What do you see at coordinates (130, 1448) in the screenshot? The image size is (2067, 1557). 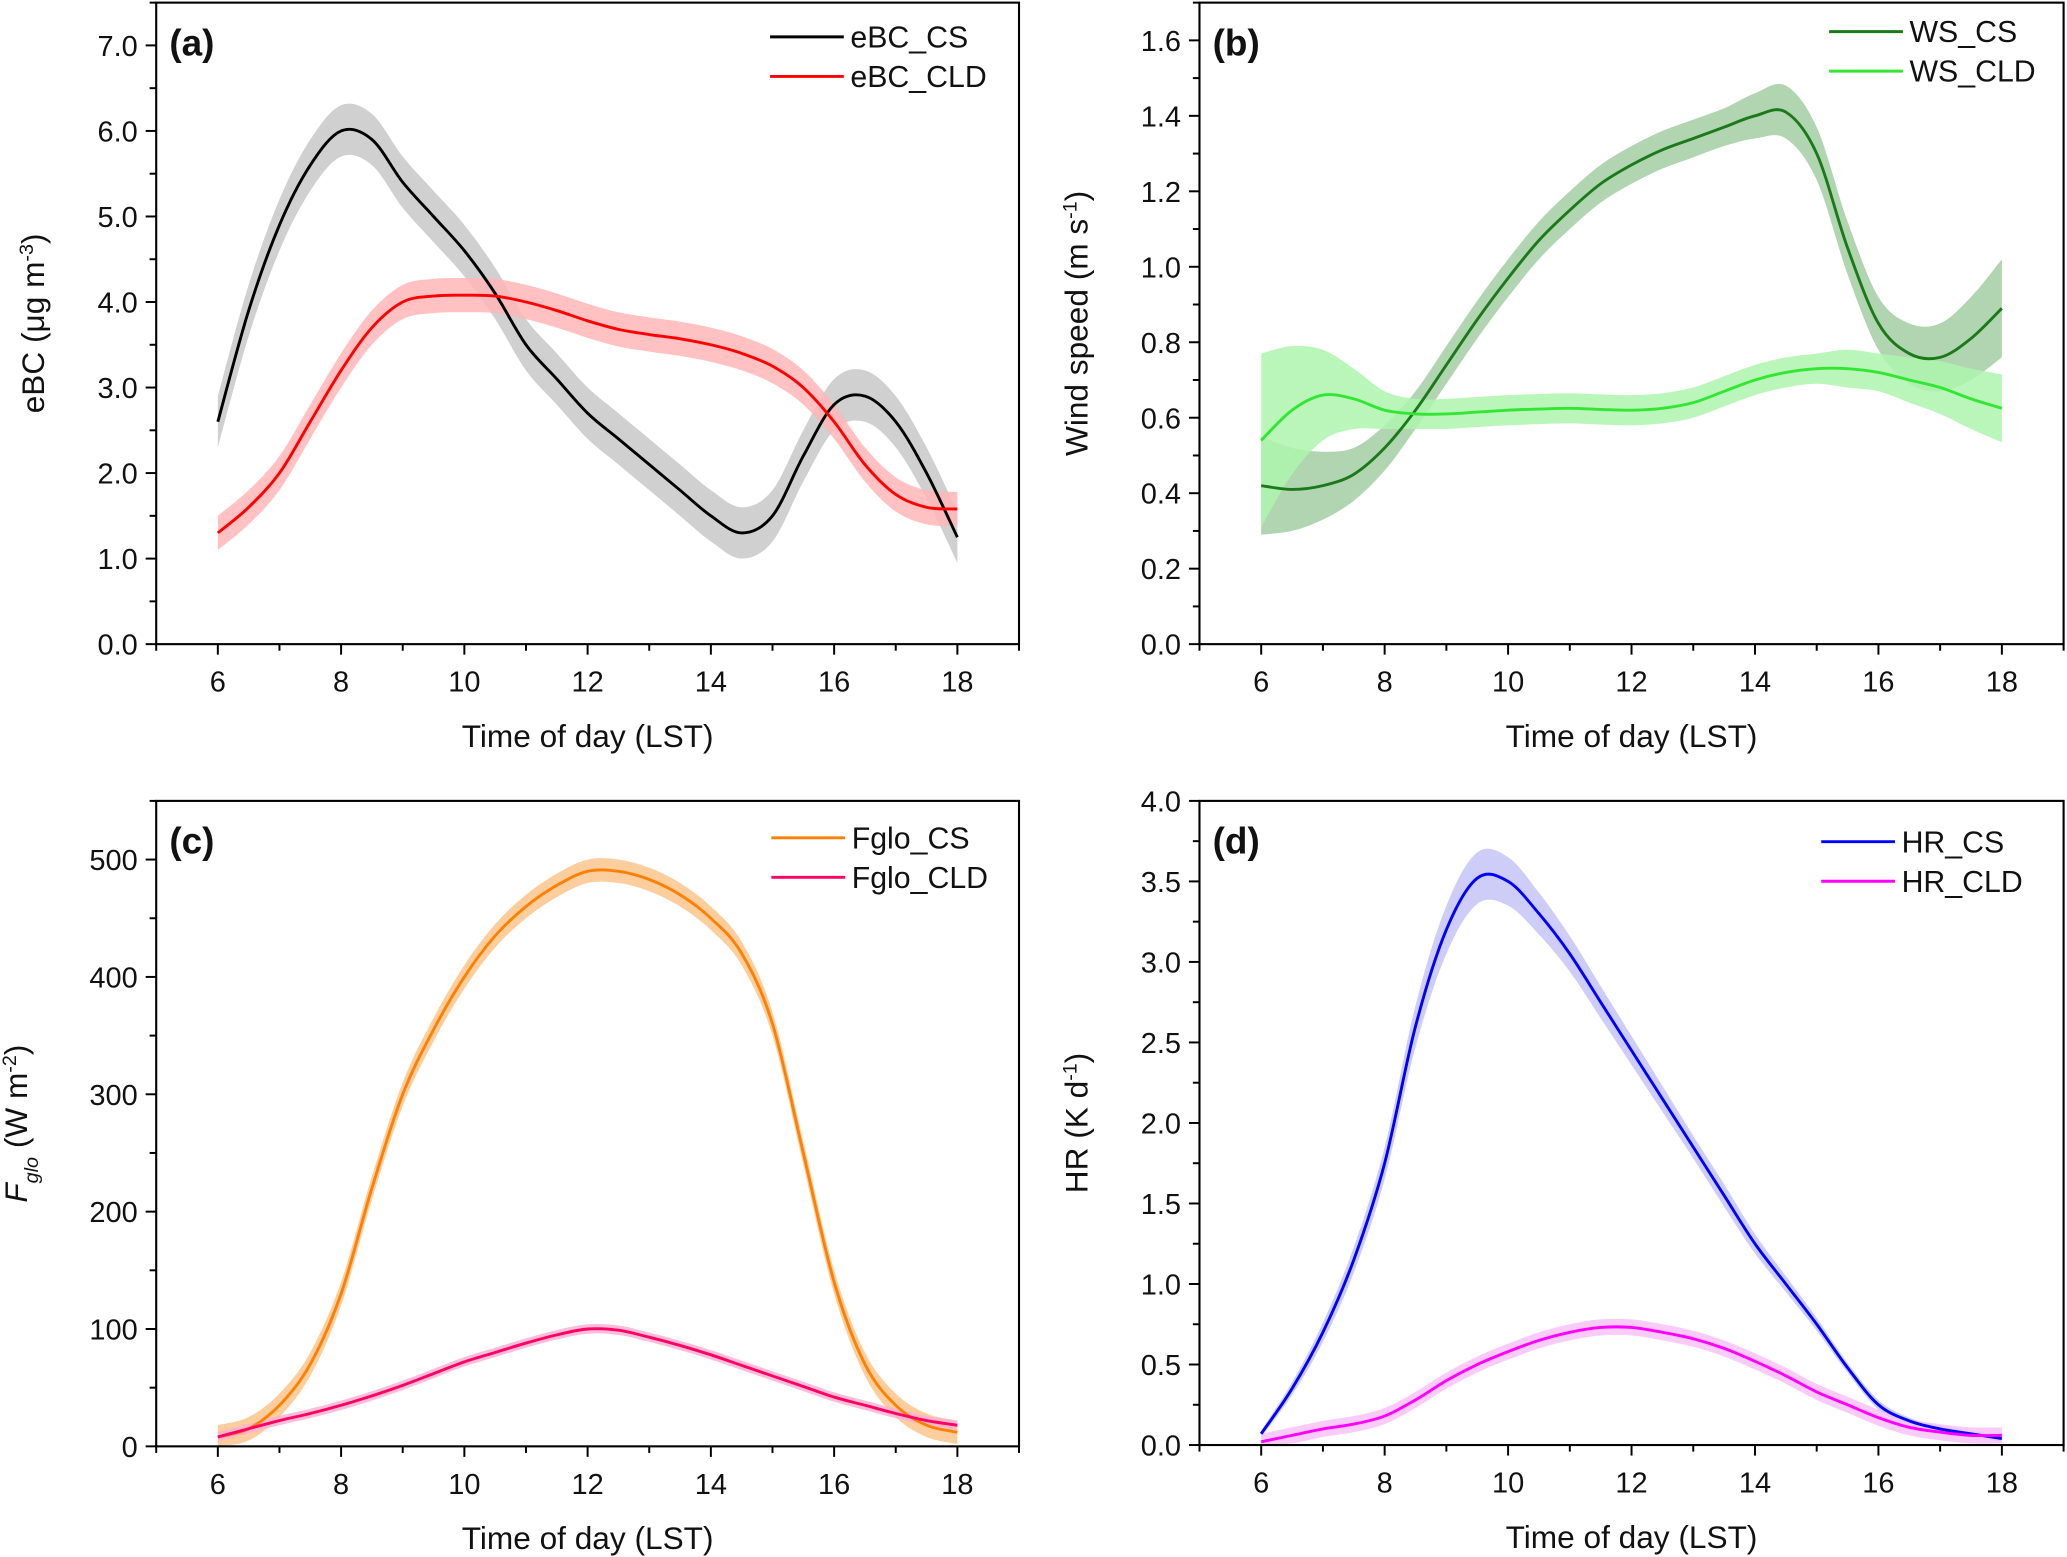 I see `y-tick-label: 0` at bounding box center [130, 1448].